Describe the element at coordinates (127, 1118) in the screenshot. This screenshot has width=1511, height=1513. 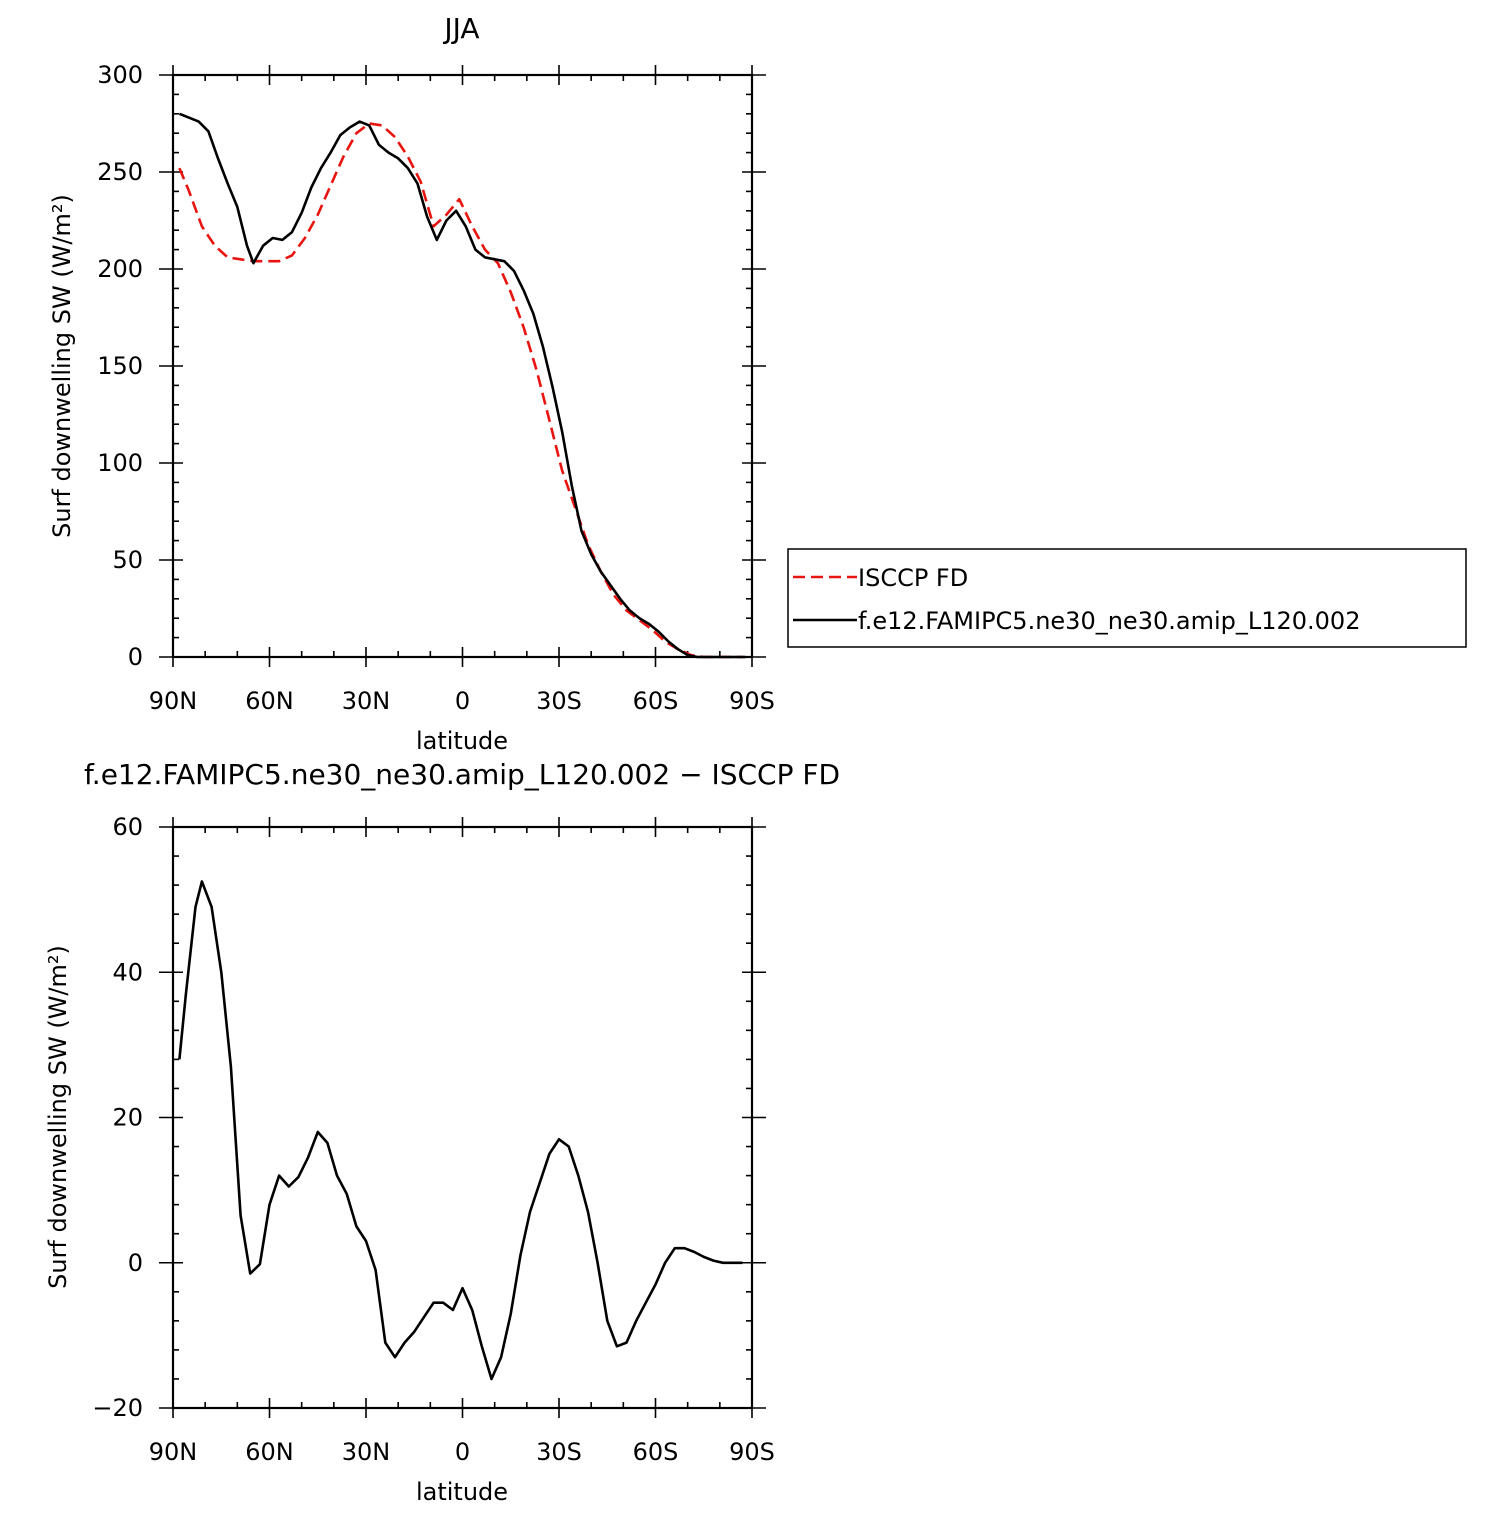
I see `y-tick-label: 20` at that location.